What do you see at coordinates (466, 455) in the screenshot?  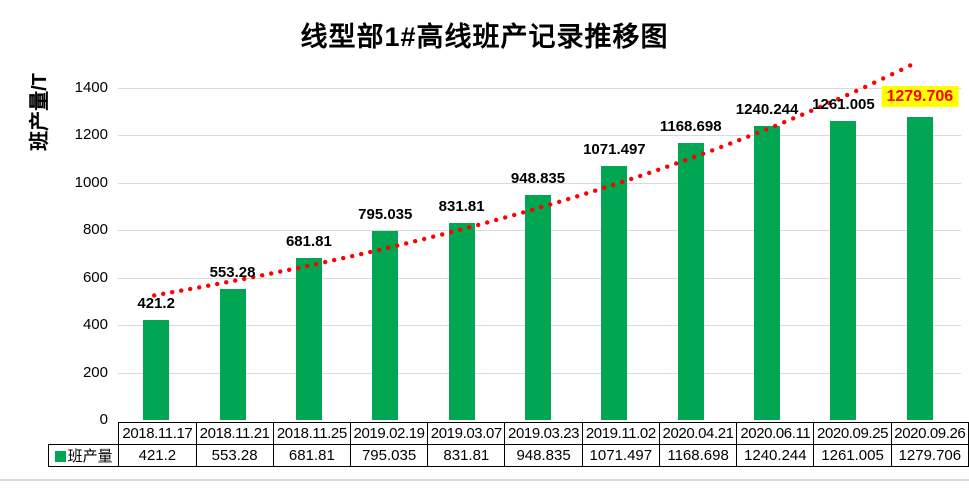 I see `value-cell: 831.81` at bounding box center [466, 455].